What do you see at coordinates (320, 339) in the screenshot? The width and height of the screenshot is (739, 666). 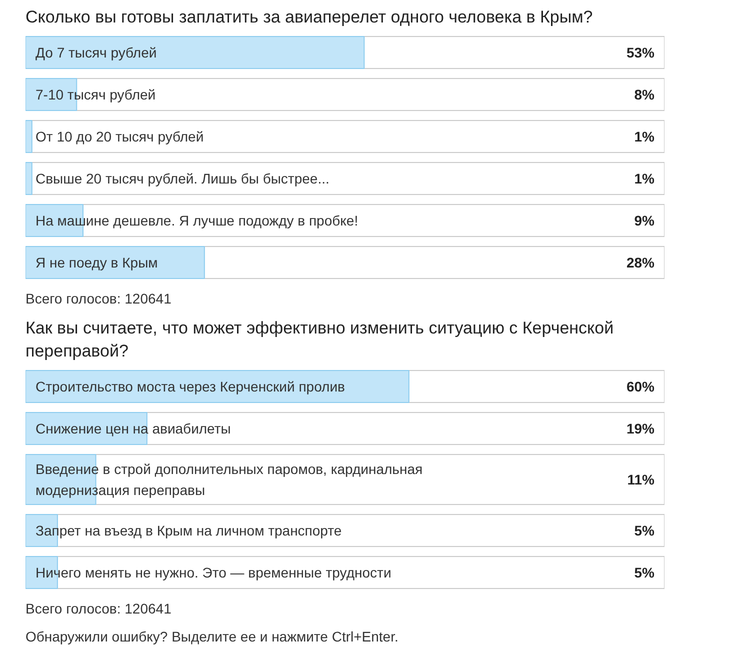 I see `chart-title: Как вы считаете, что может эффективно изменить ситуацию с Керченской переправой?` at bounding box center [320, 339].